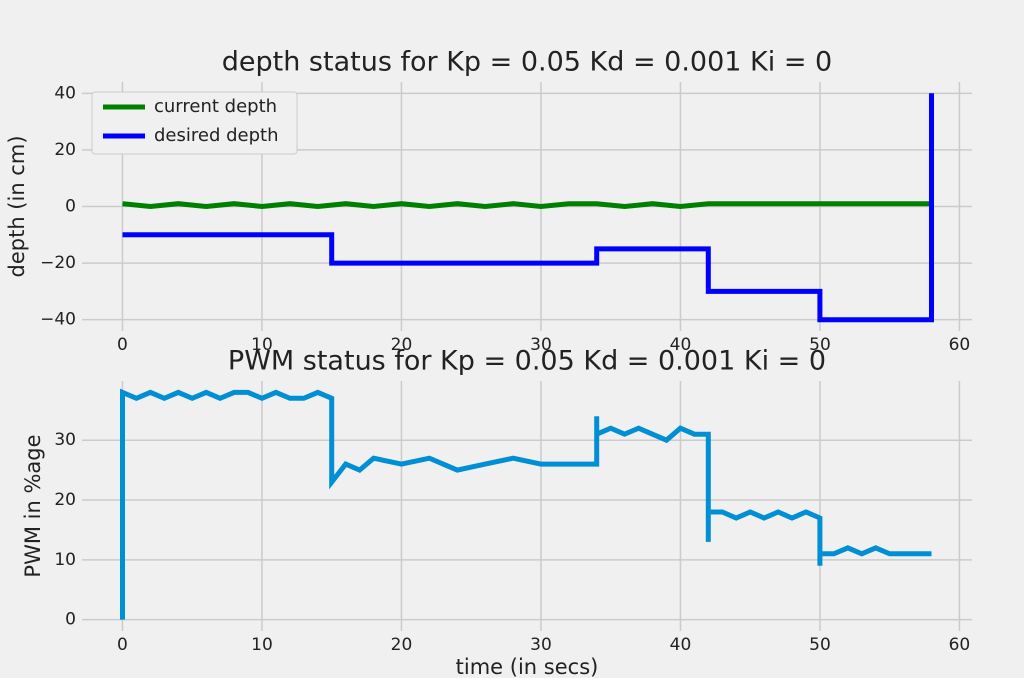 The image size is (1024, 678). Describe the element at coordinates (58, 263) in the screenshot. I see `y-tick-label: −20` at that location.